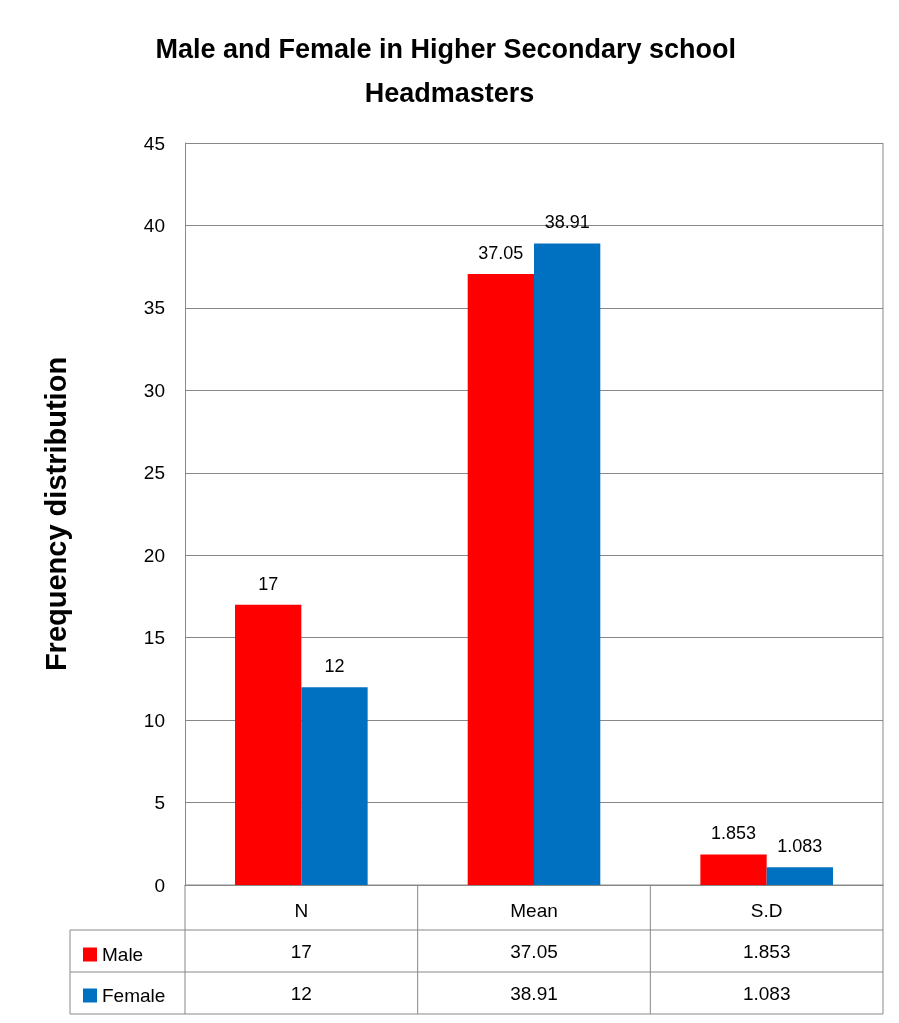 This screenshot has height=1023, width=899. I want to click on data-label: 38.91, so click(534, 993).